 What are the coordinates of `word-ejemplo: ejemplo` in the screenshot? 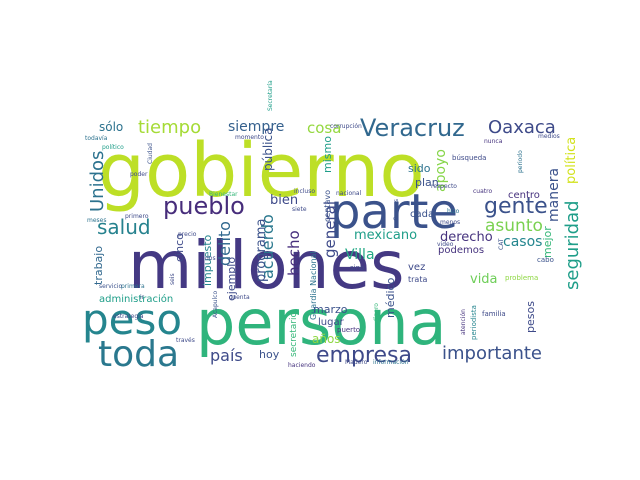 It's located at (231, 279).